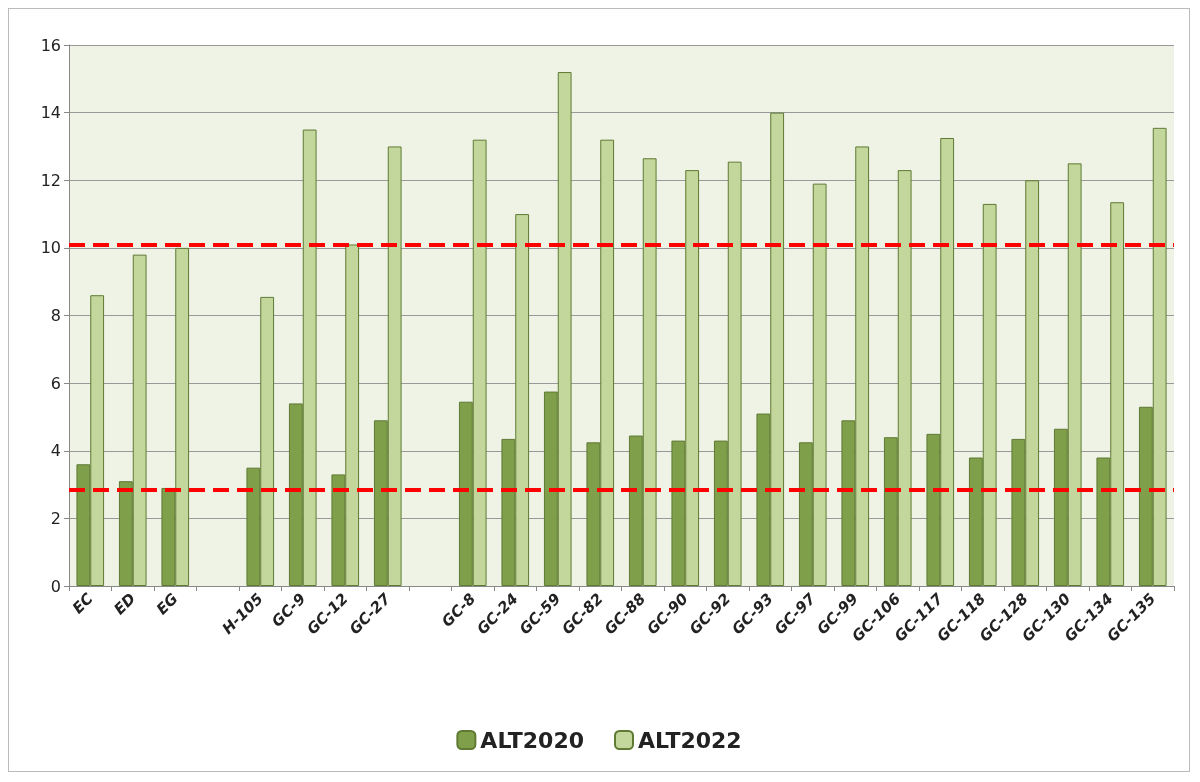  What do you see at coordinates (55, 586) in the screenshot?
I see `y-tick-label: 0` at bounding box center [55, 586].